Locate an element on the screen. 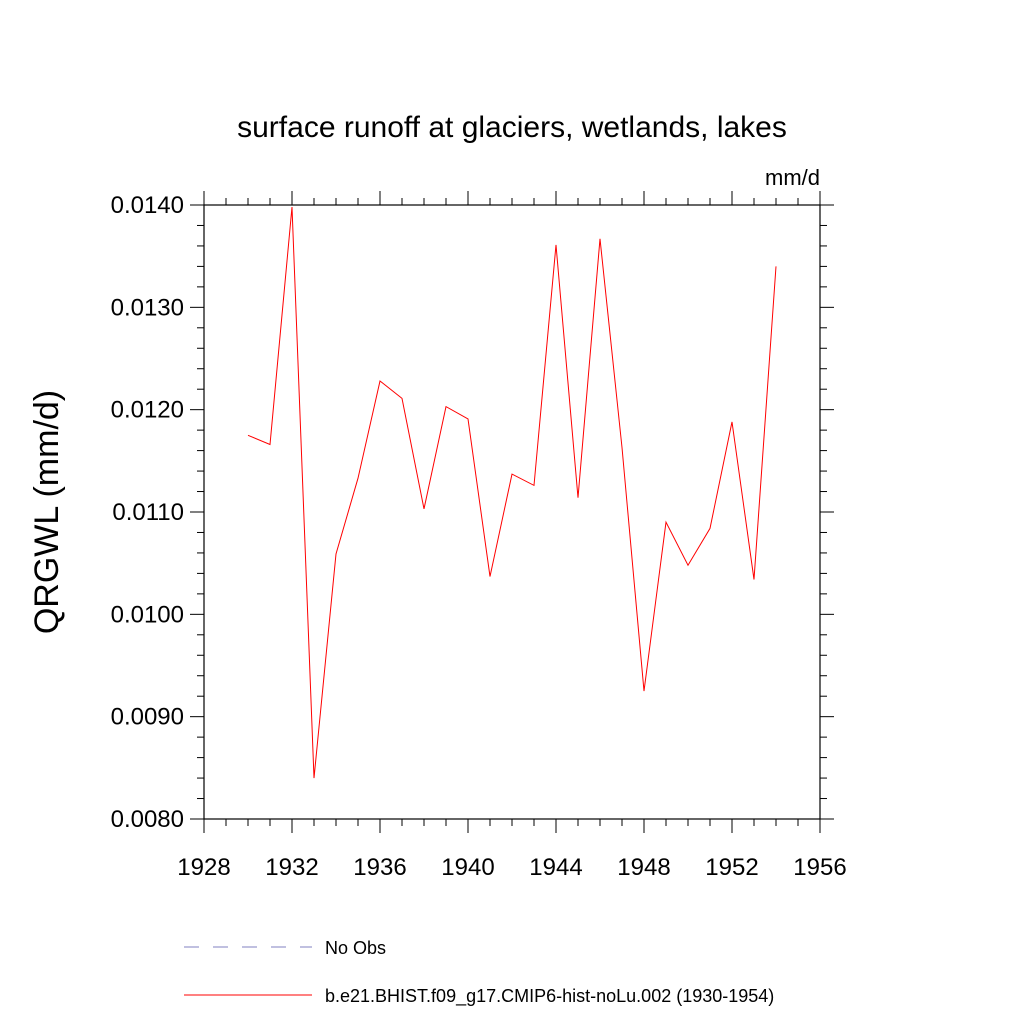 This screenshot has height=1029, width=1024. x-tick-label: 1932 is located at coordinates (291, 867).